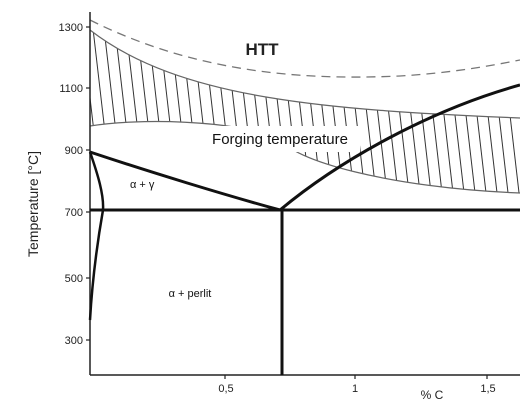  I want to click on x-tick-1-5: 1,5, so click(487, 389).